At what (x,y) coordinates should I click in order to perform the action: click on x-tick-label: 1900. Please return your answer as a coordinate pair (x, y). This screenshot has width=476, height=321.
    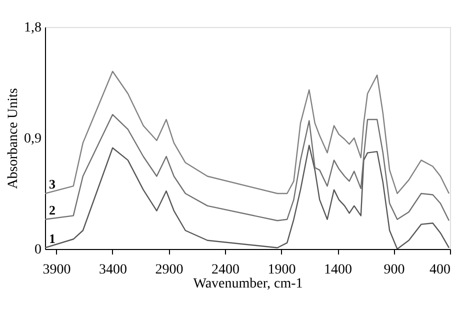
    Looking at the image, I should click on (282, 270).